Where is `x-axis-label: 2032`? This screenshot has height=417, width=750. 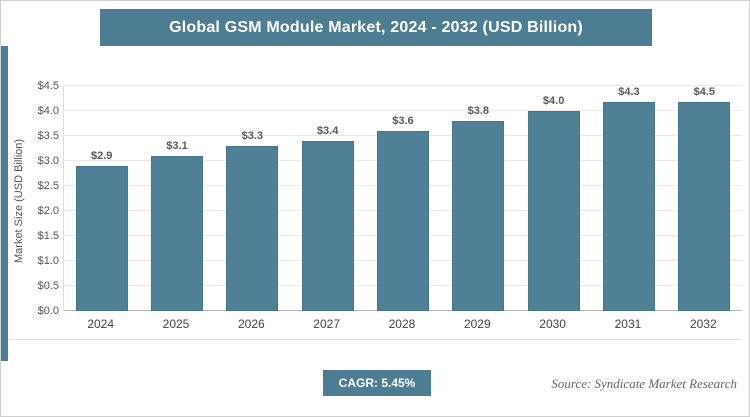
x-axis-label: 2032 is located at coordinates (703, 324).